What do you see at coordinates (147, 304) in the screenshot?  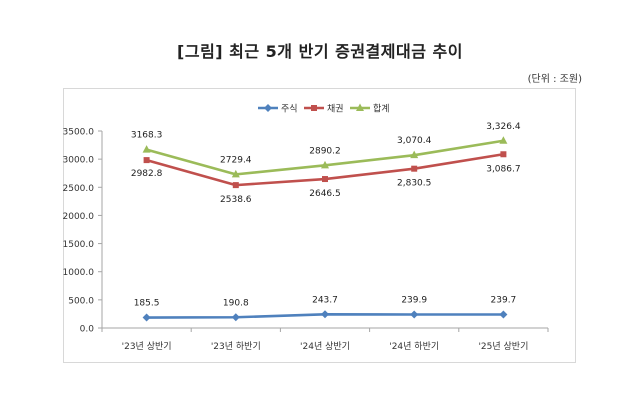 I see `data-label: 185.5` at bounding box center [147, 304].